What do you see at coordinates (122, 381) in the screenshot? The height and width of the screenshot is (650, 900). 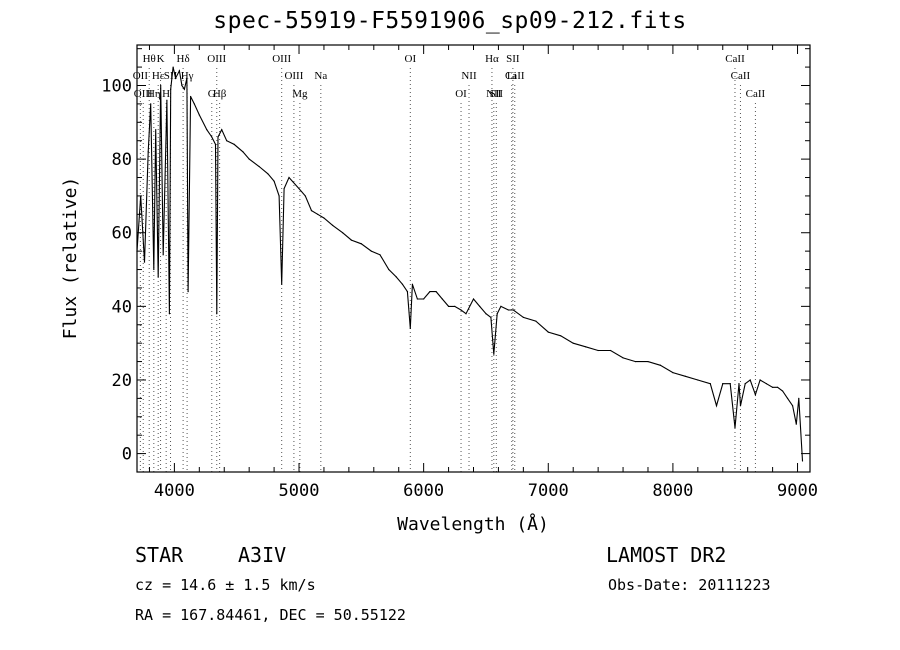 I see `y-tick-label: 20` at bounding box center [122, 381].